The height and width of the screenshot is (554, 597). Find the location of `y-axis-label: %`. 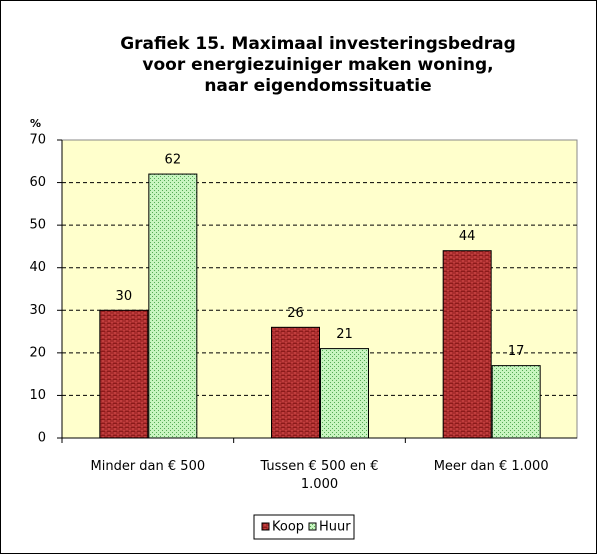

y-axis-label: % is located at coordinates (35, 123).